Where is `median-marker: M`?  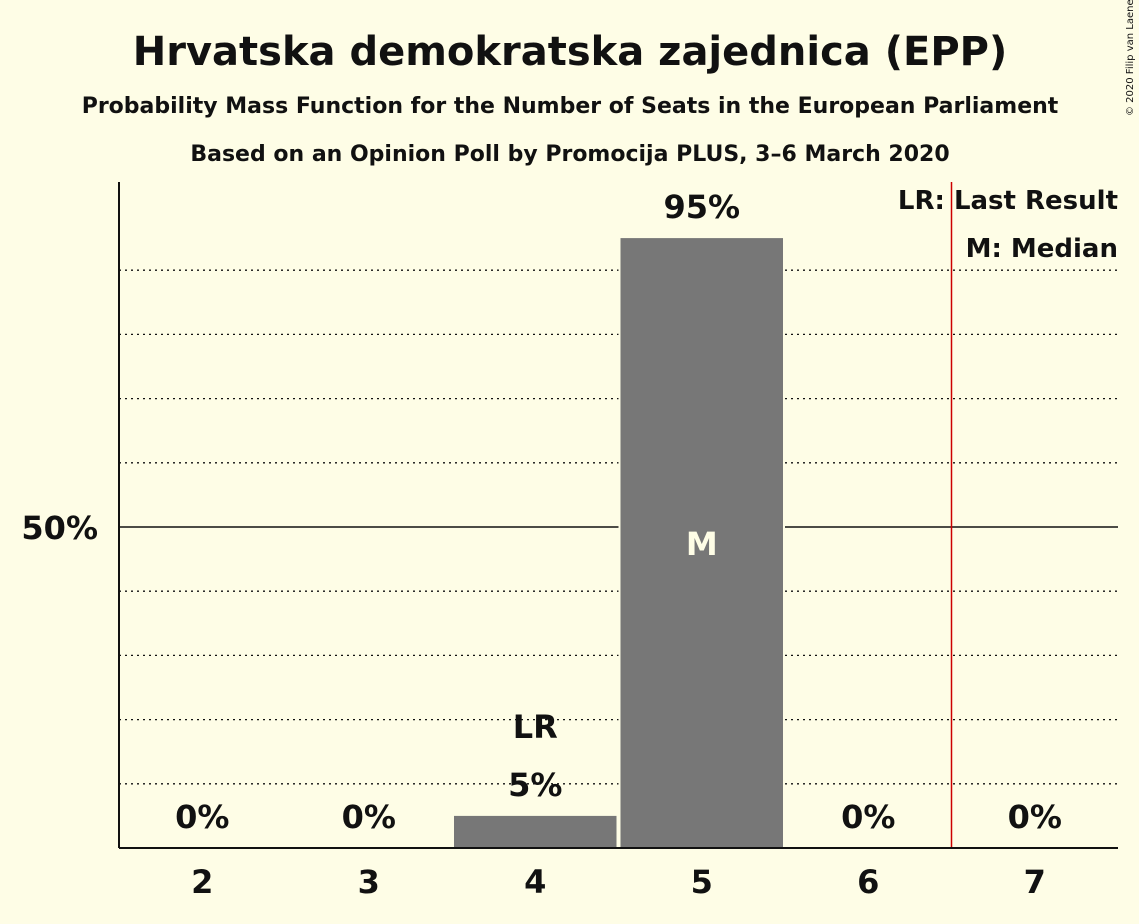
median-marker: M is located at coordinates (702, 544).